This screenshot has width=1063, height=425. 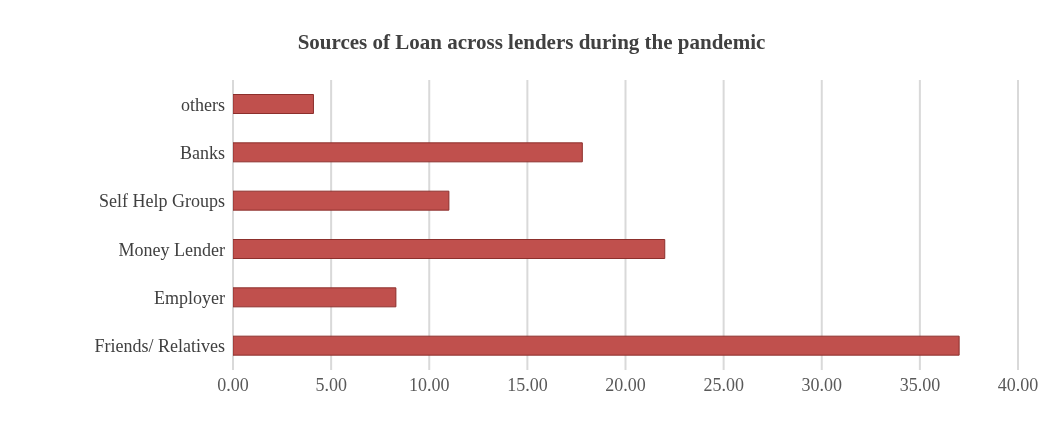 What do you see at coordinates (233, 384) in the screenshot?
I see `x-tick-label: 0.00` at bounding box center [233, 384].